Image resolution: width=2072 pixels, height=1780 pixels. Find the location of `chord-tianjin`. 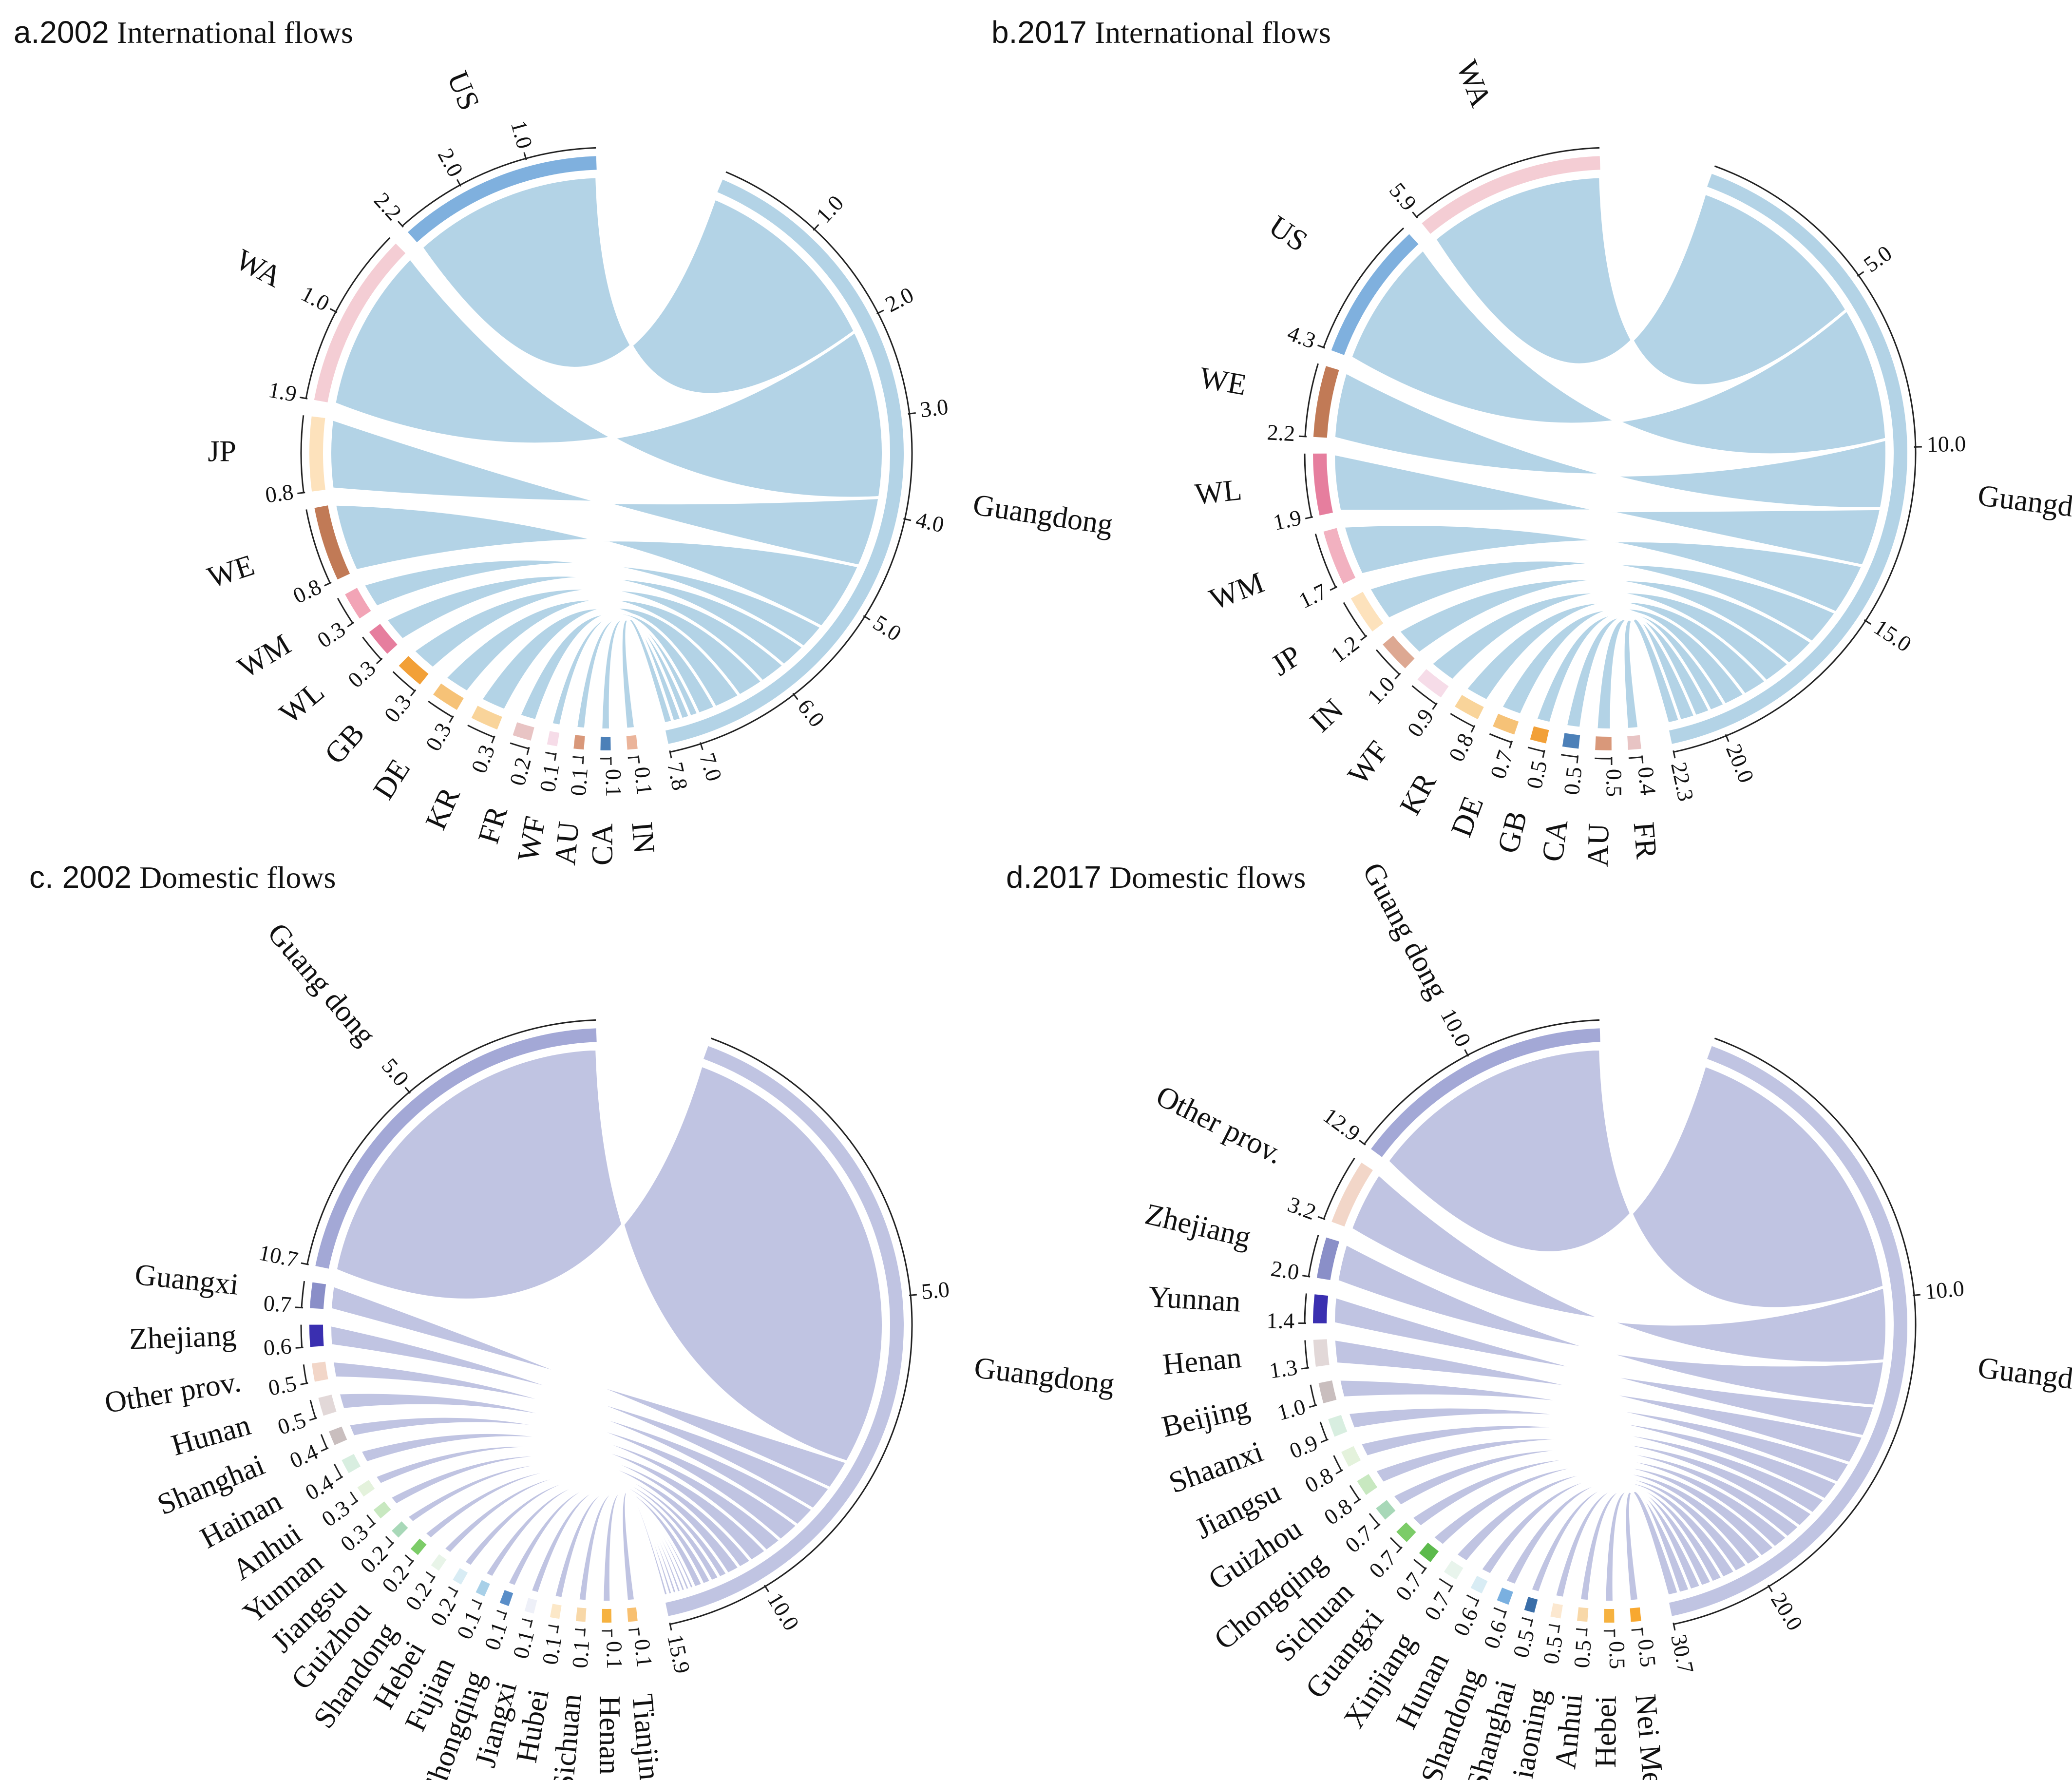

chord-tianjin is located at coordinates (645, 1546).